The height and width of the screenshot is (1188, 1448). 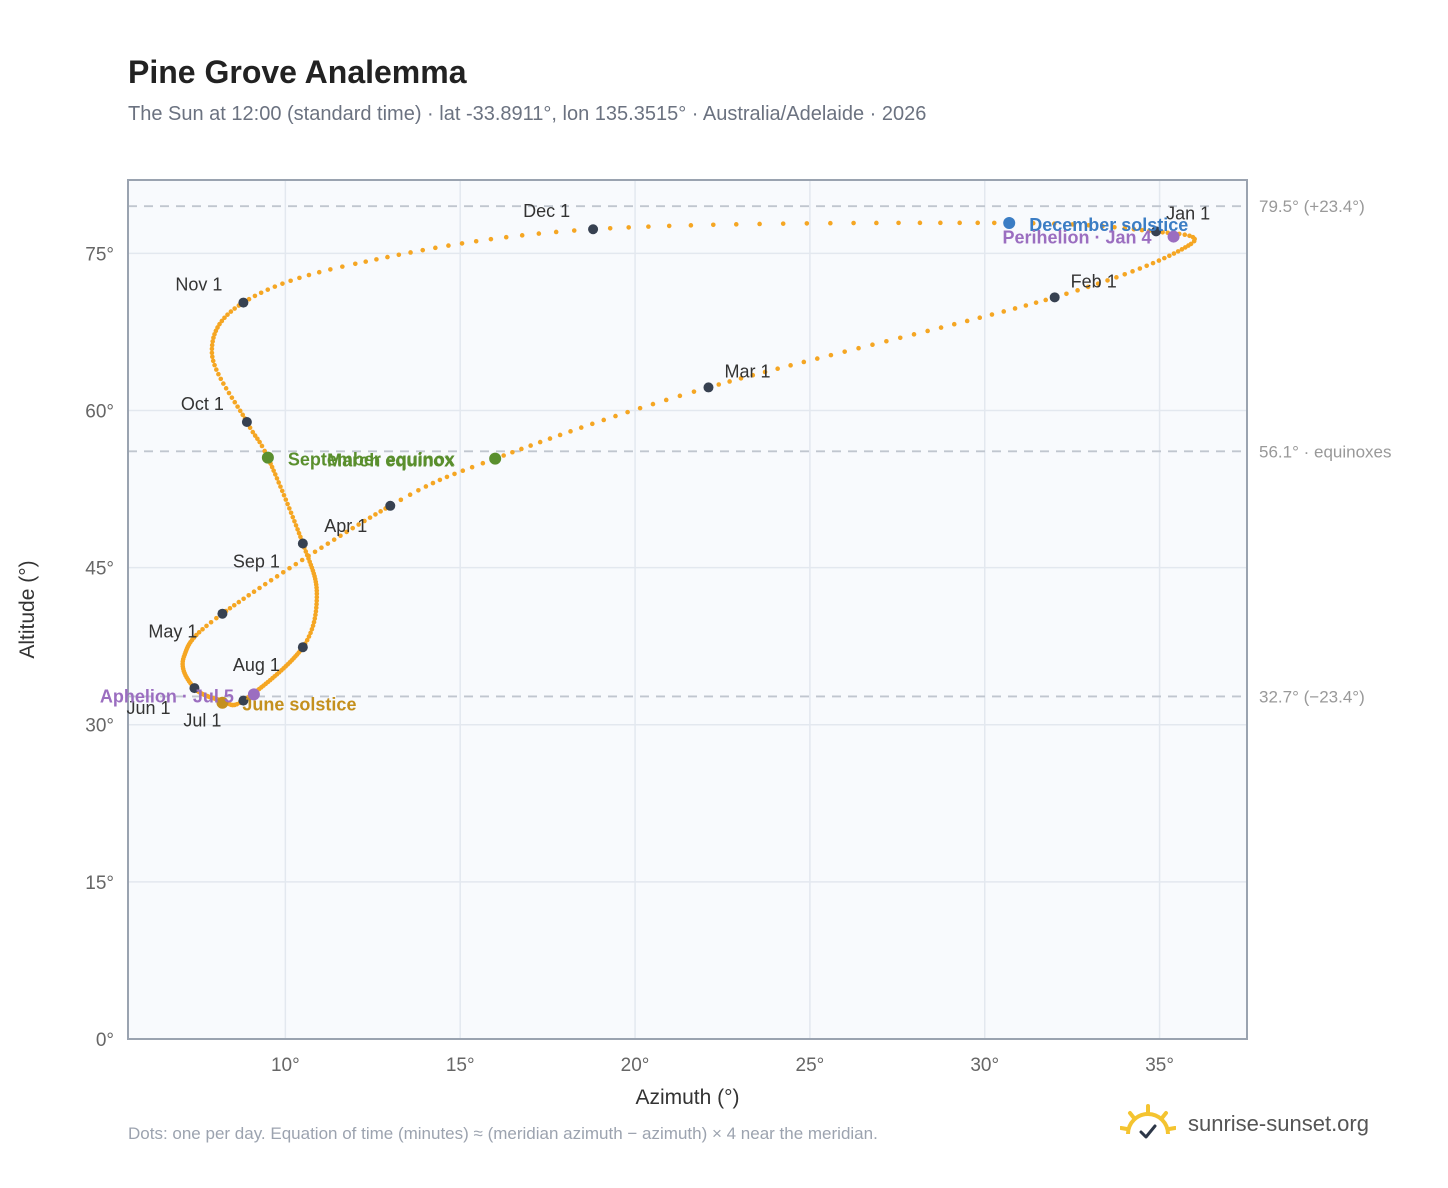 What do you see at coordinates (222, 702) in the screenshot?
I see `event-marker` at bounding box center [222, 702].